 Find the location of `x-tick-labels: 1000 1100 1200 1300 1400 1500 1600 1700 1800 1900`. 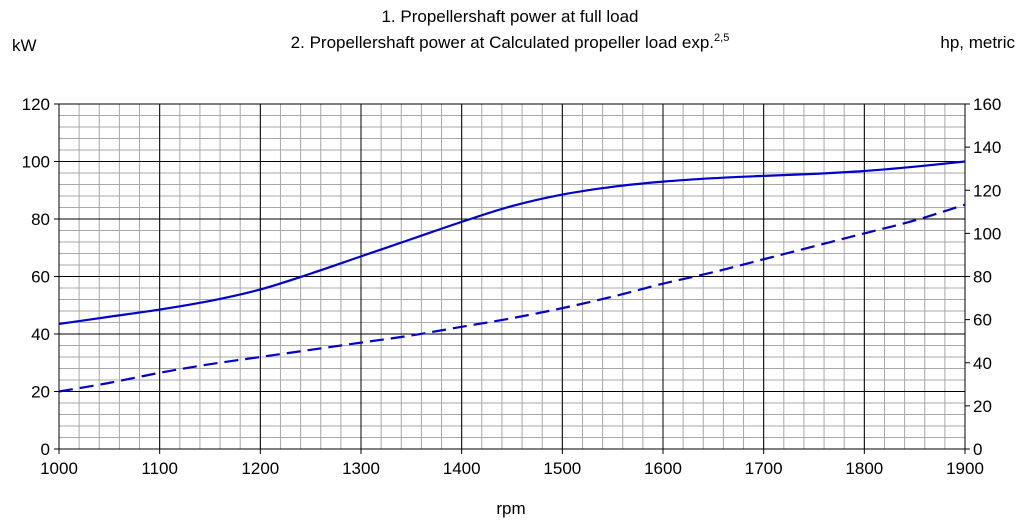

x-tick-labels: 1000 1100 1200 1300 1400 1500 1600 1700 1800 1900 is located at coordinates (512, 463).